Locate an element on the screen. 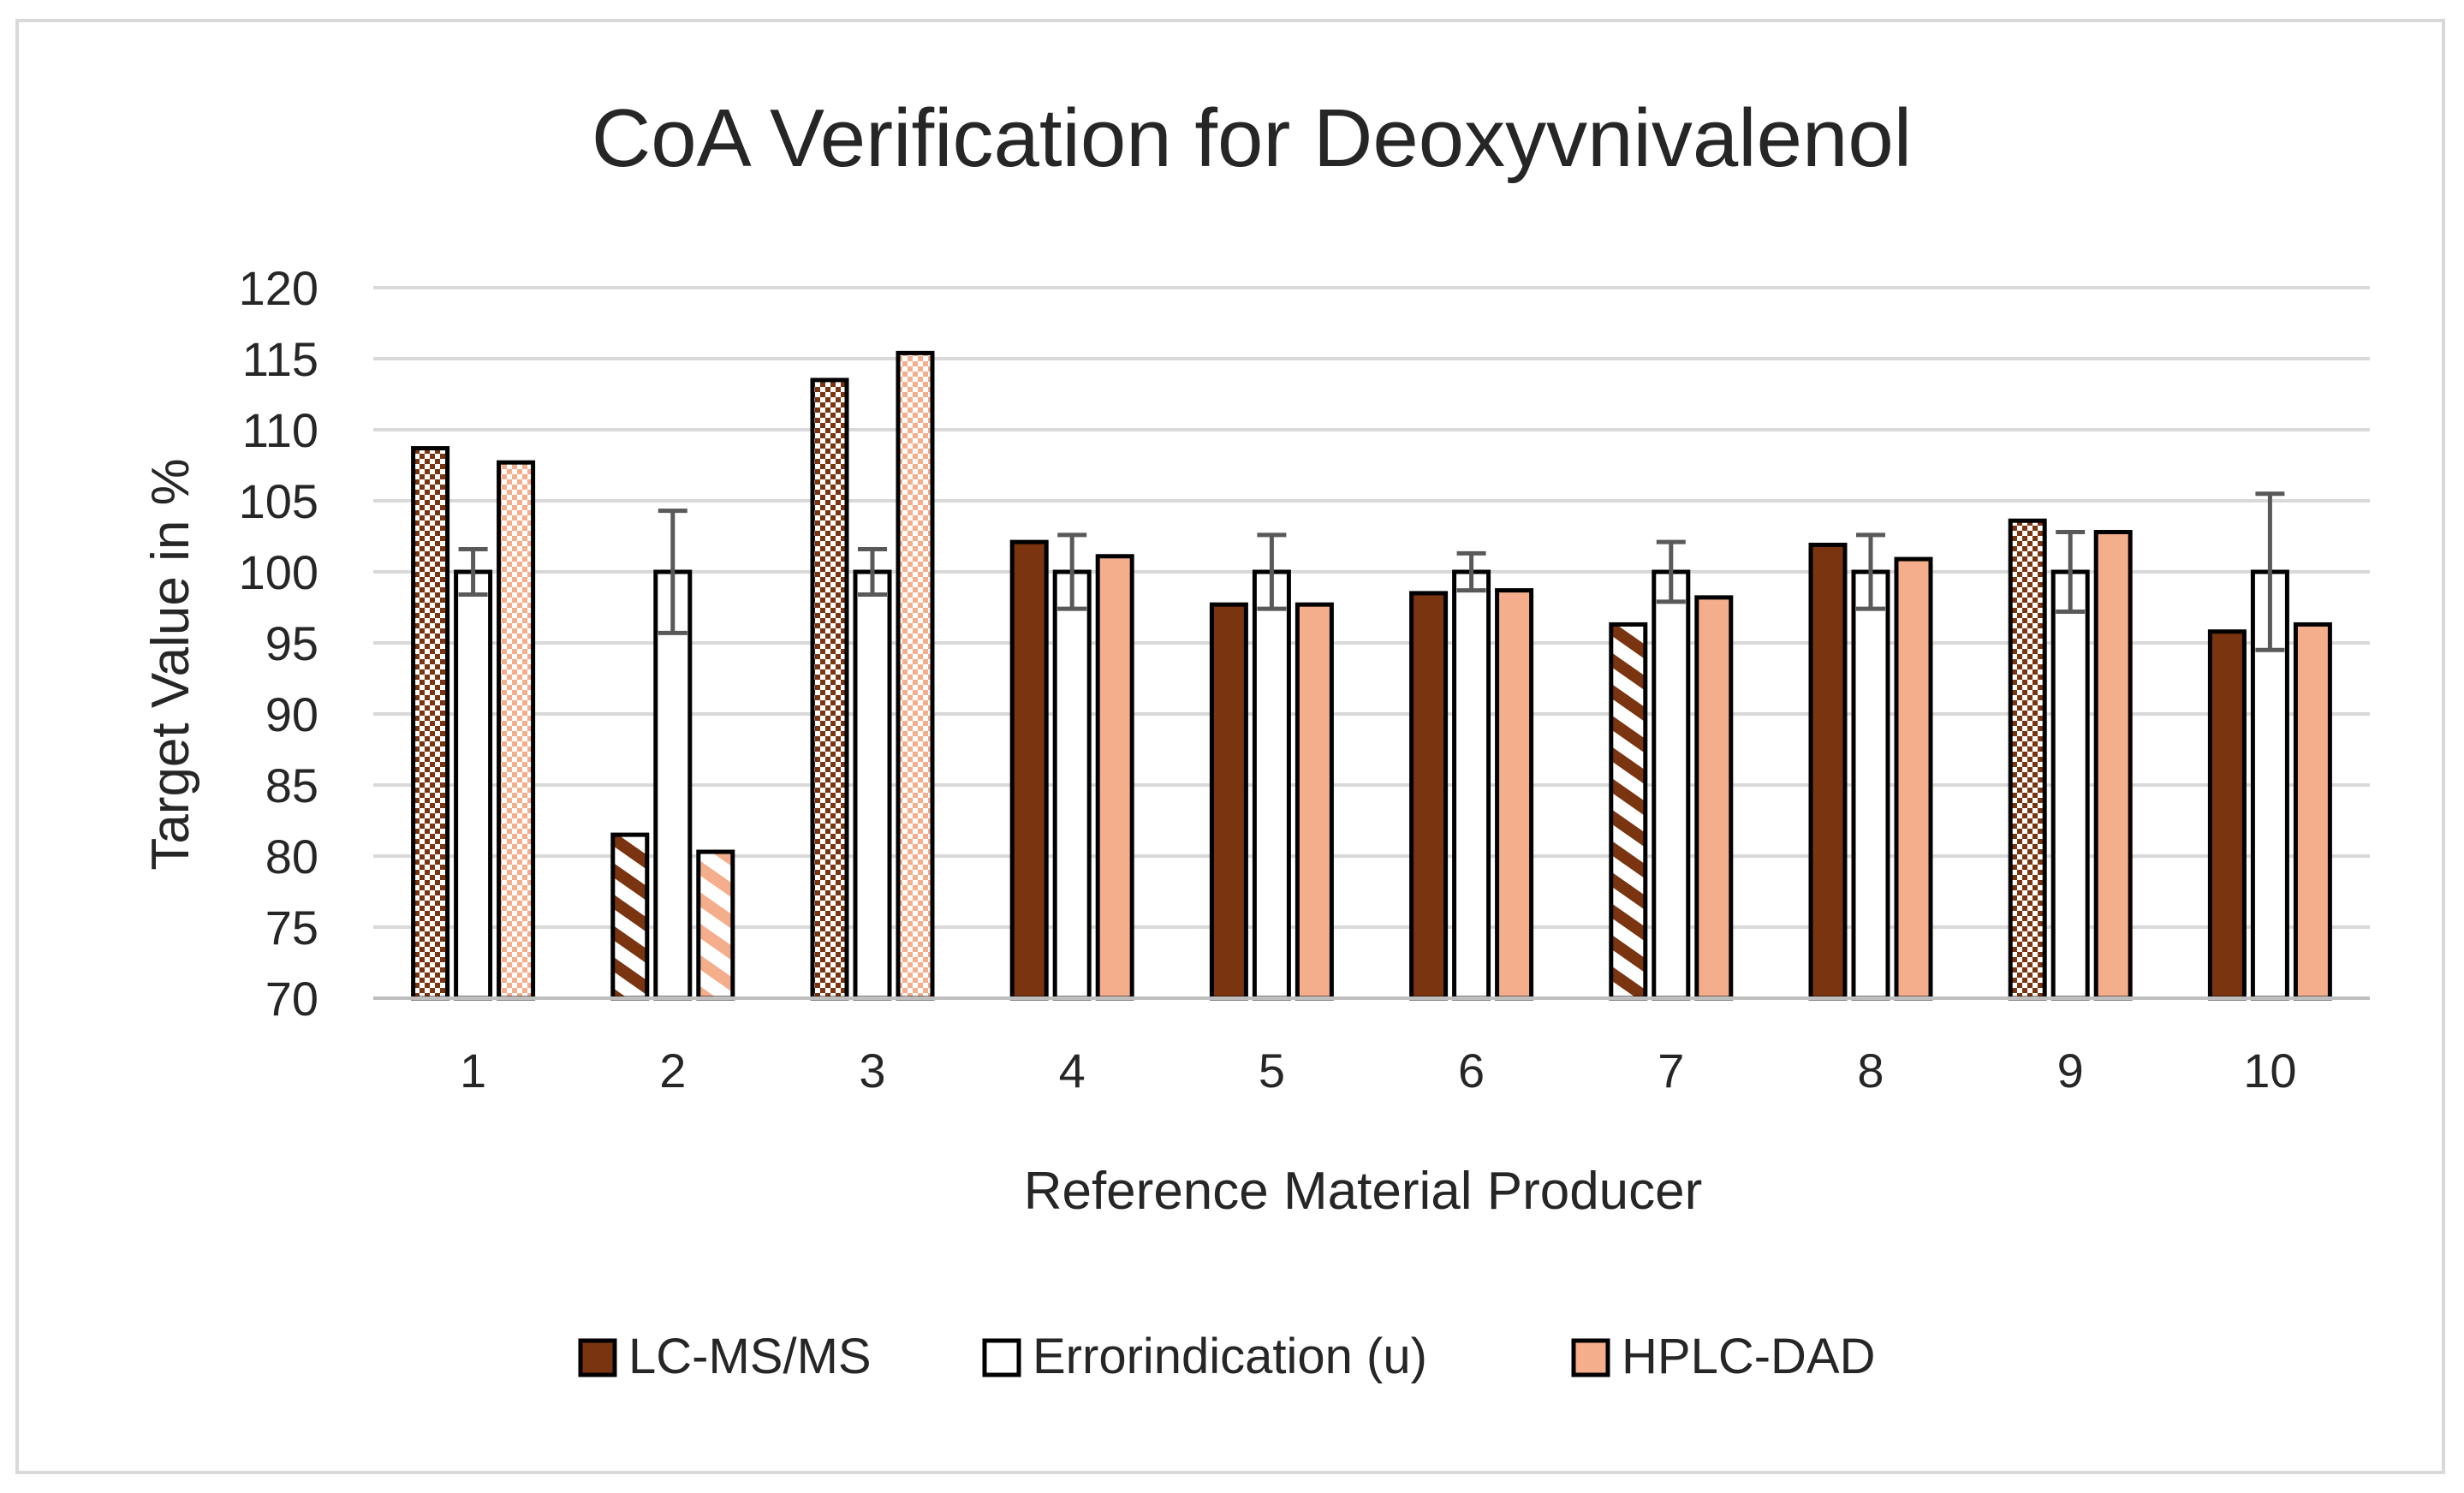  y-tick-label: 110 is located at coordinates (280, 430).